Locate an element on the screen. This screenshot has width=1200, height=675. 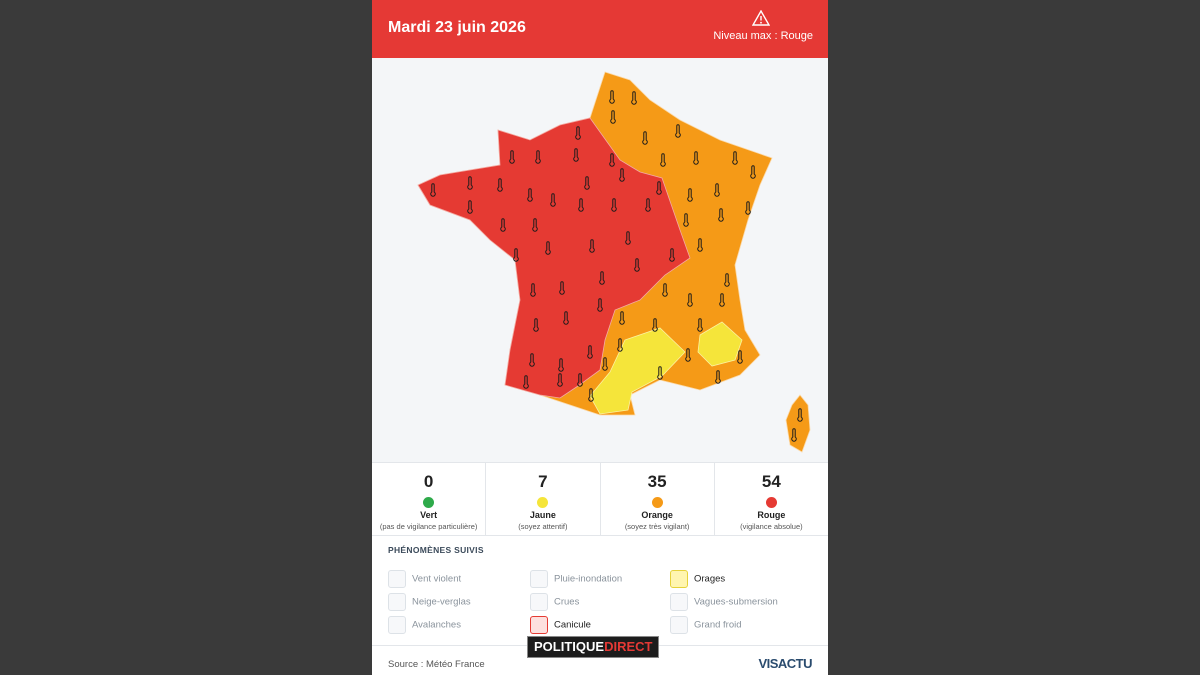
brand-logo: VISACTU is located at coordinates (785, 663).